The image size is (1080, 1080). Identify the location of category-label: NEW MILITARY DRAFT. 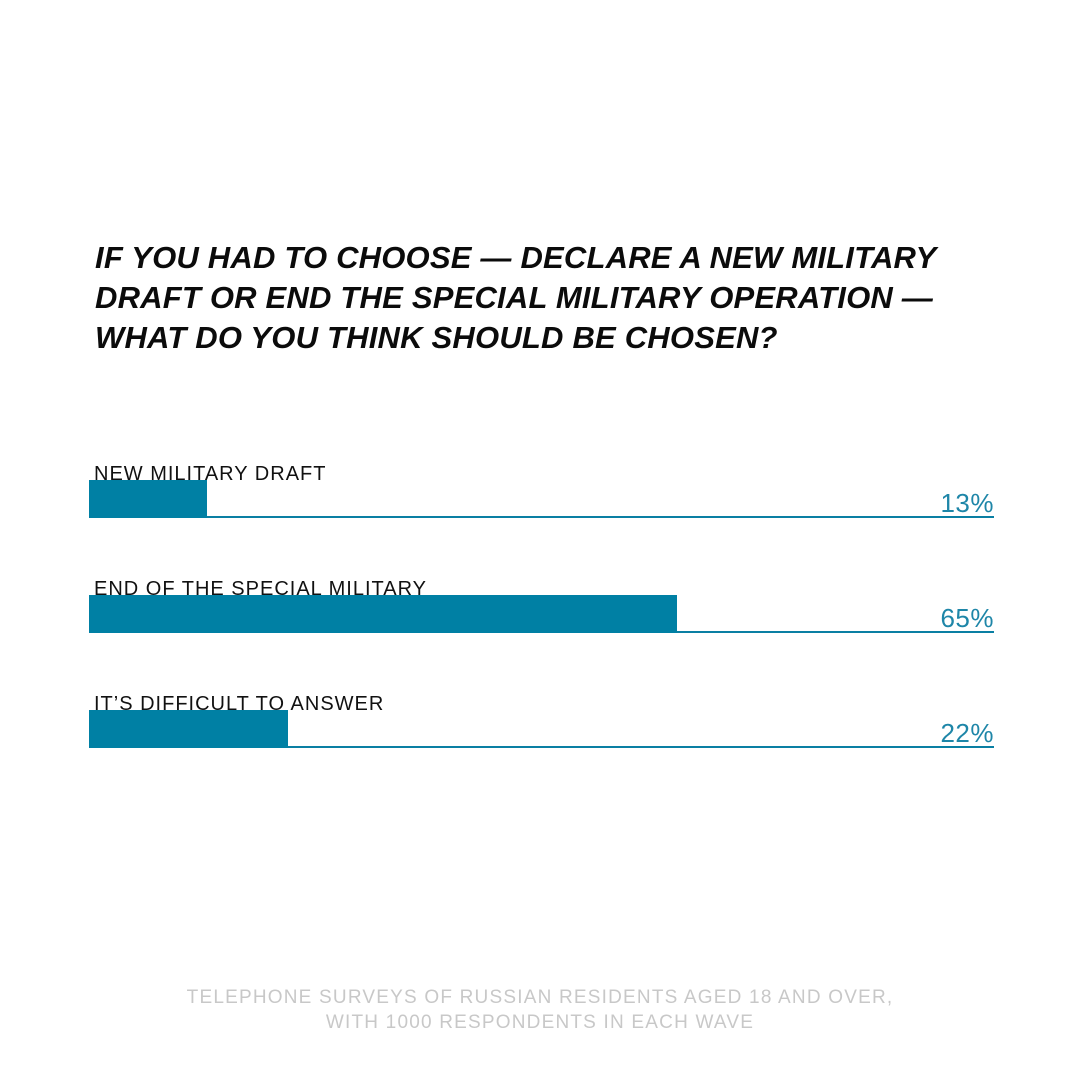
(394, 475).